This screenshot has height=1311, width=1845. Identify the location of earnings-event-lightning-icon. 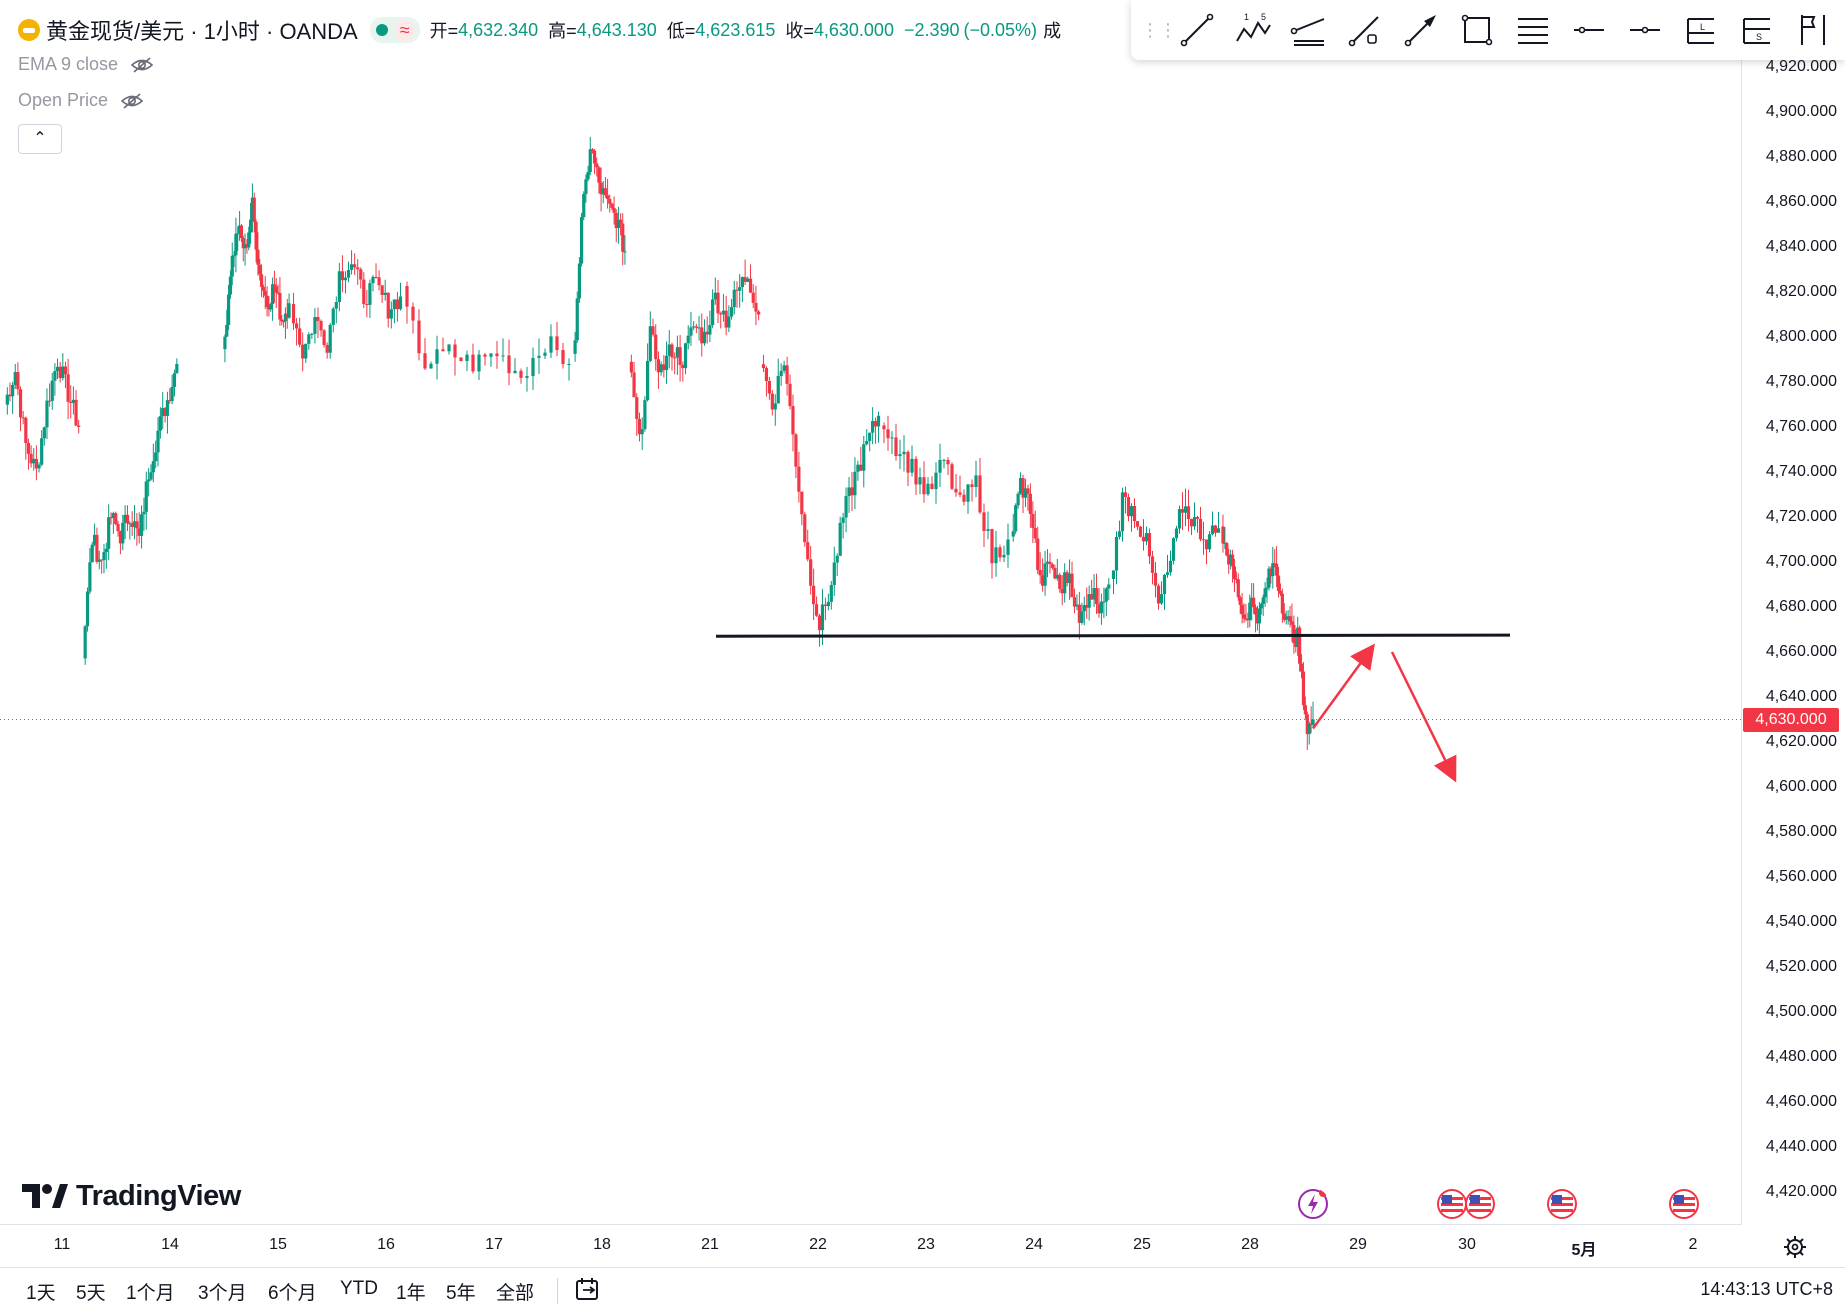
(1313, 1204).